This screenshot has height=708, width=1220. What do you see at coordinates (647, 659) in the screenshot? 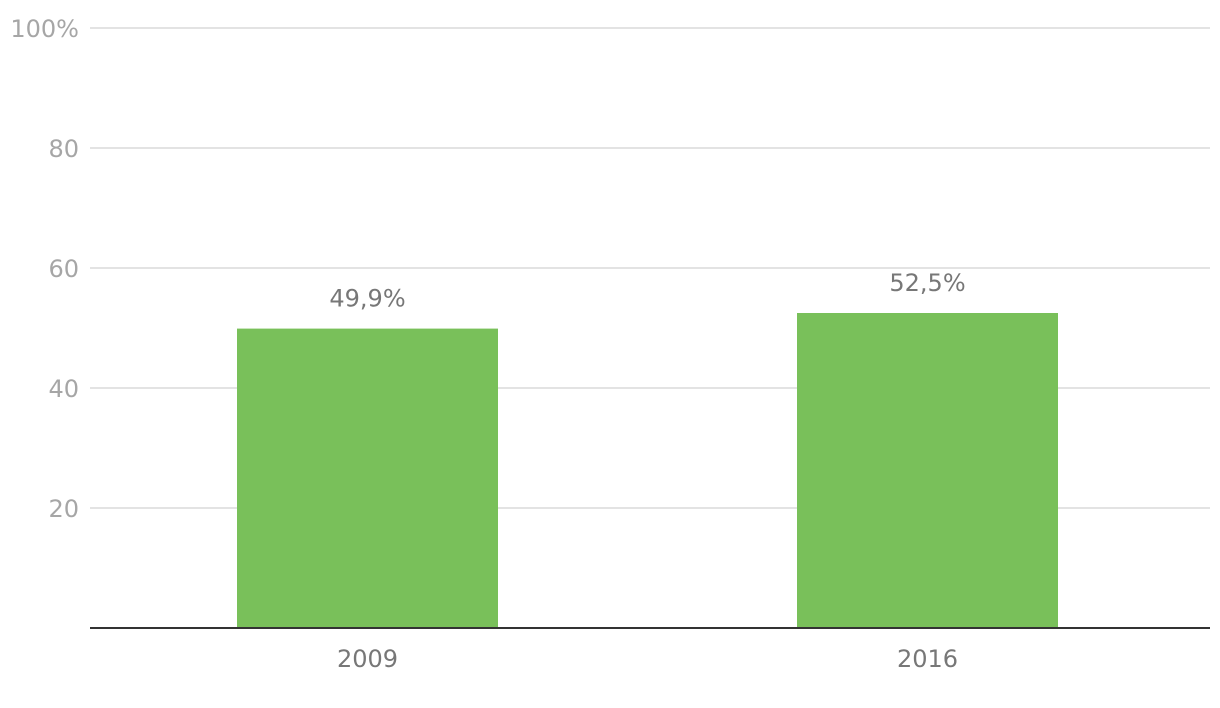
I see `x-axis-labels: 2009 2016` at bounding box center [647, 659].